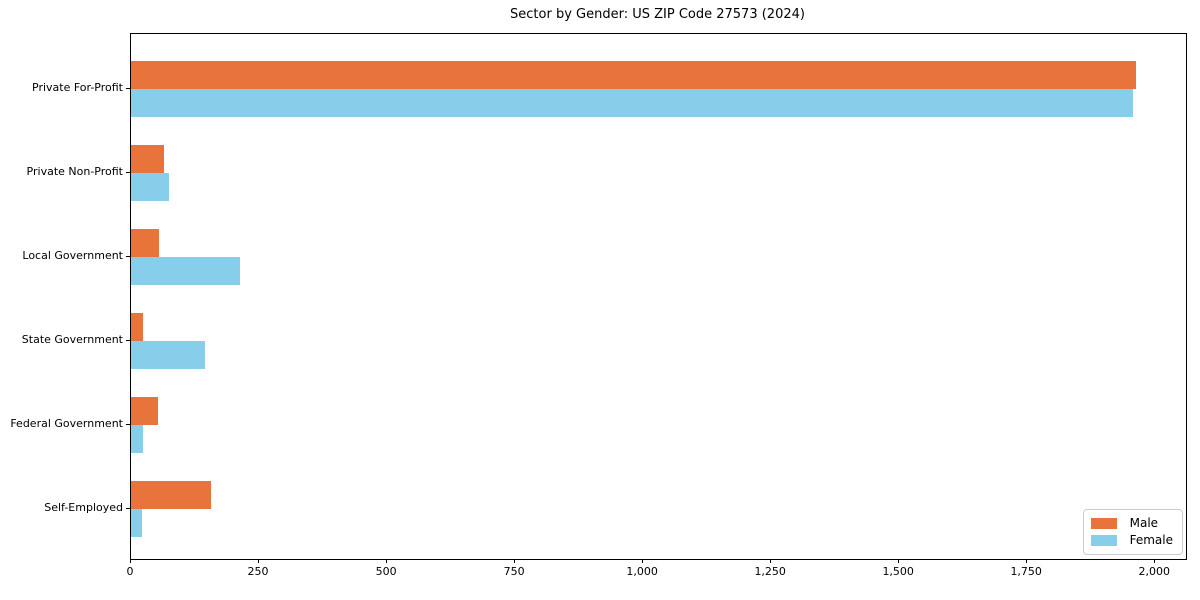  I want to click on y-axis-label-federal-government: Federal Government, so click(66, 423).